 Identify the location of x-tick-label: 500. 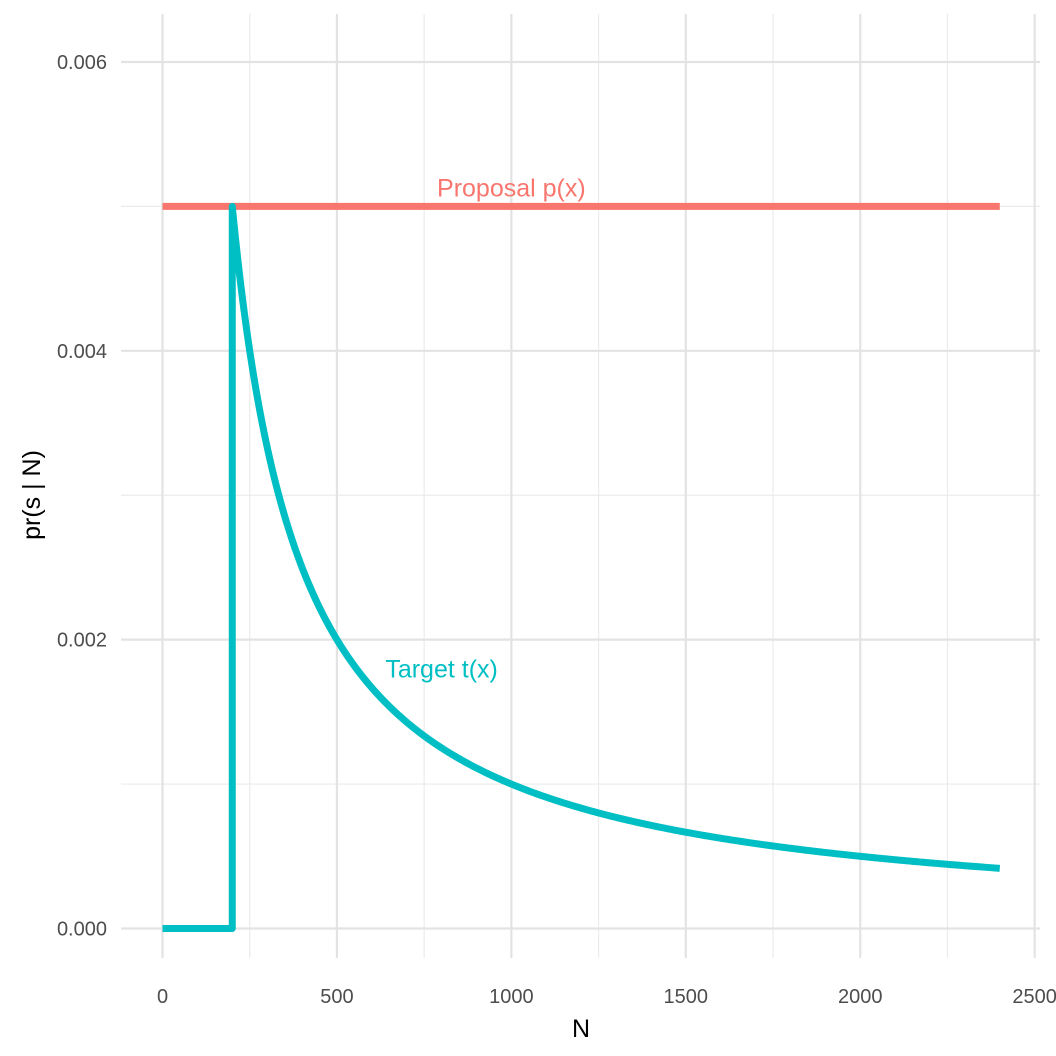
(336, 997).